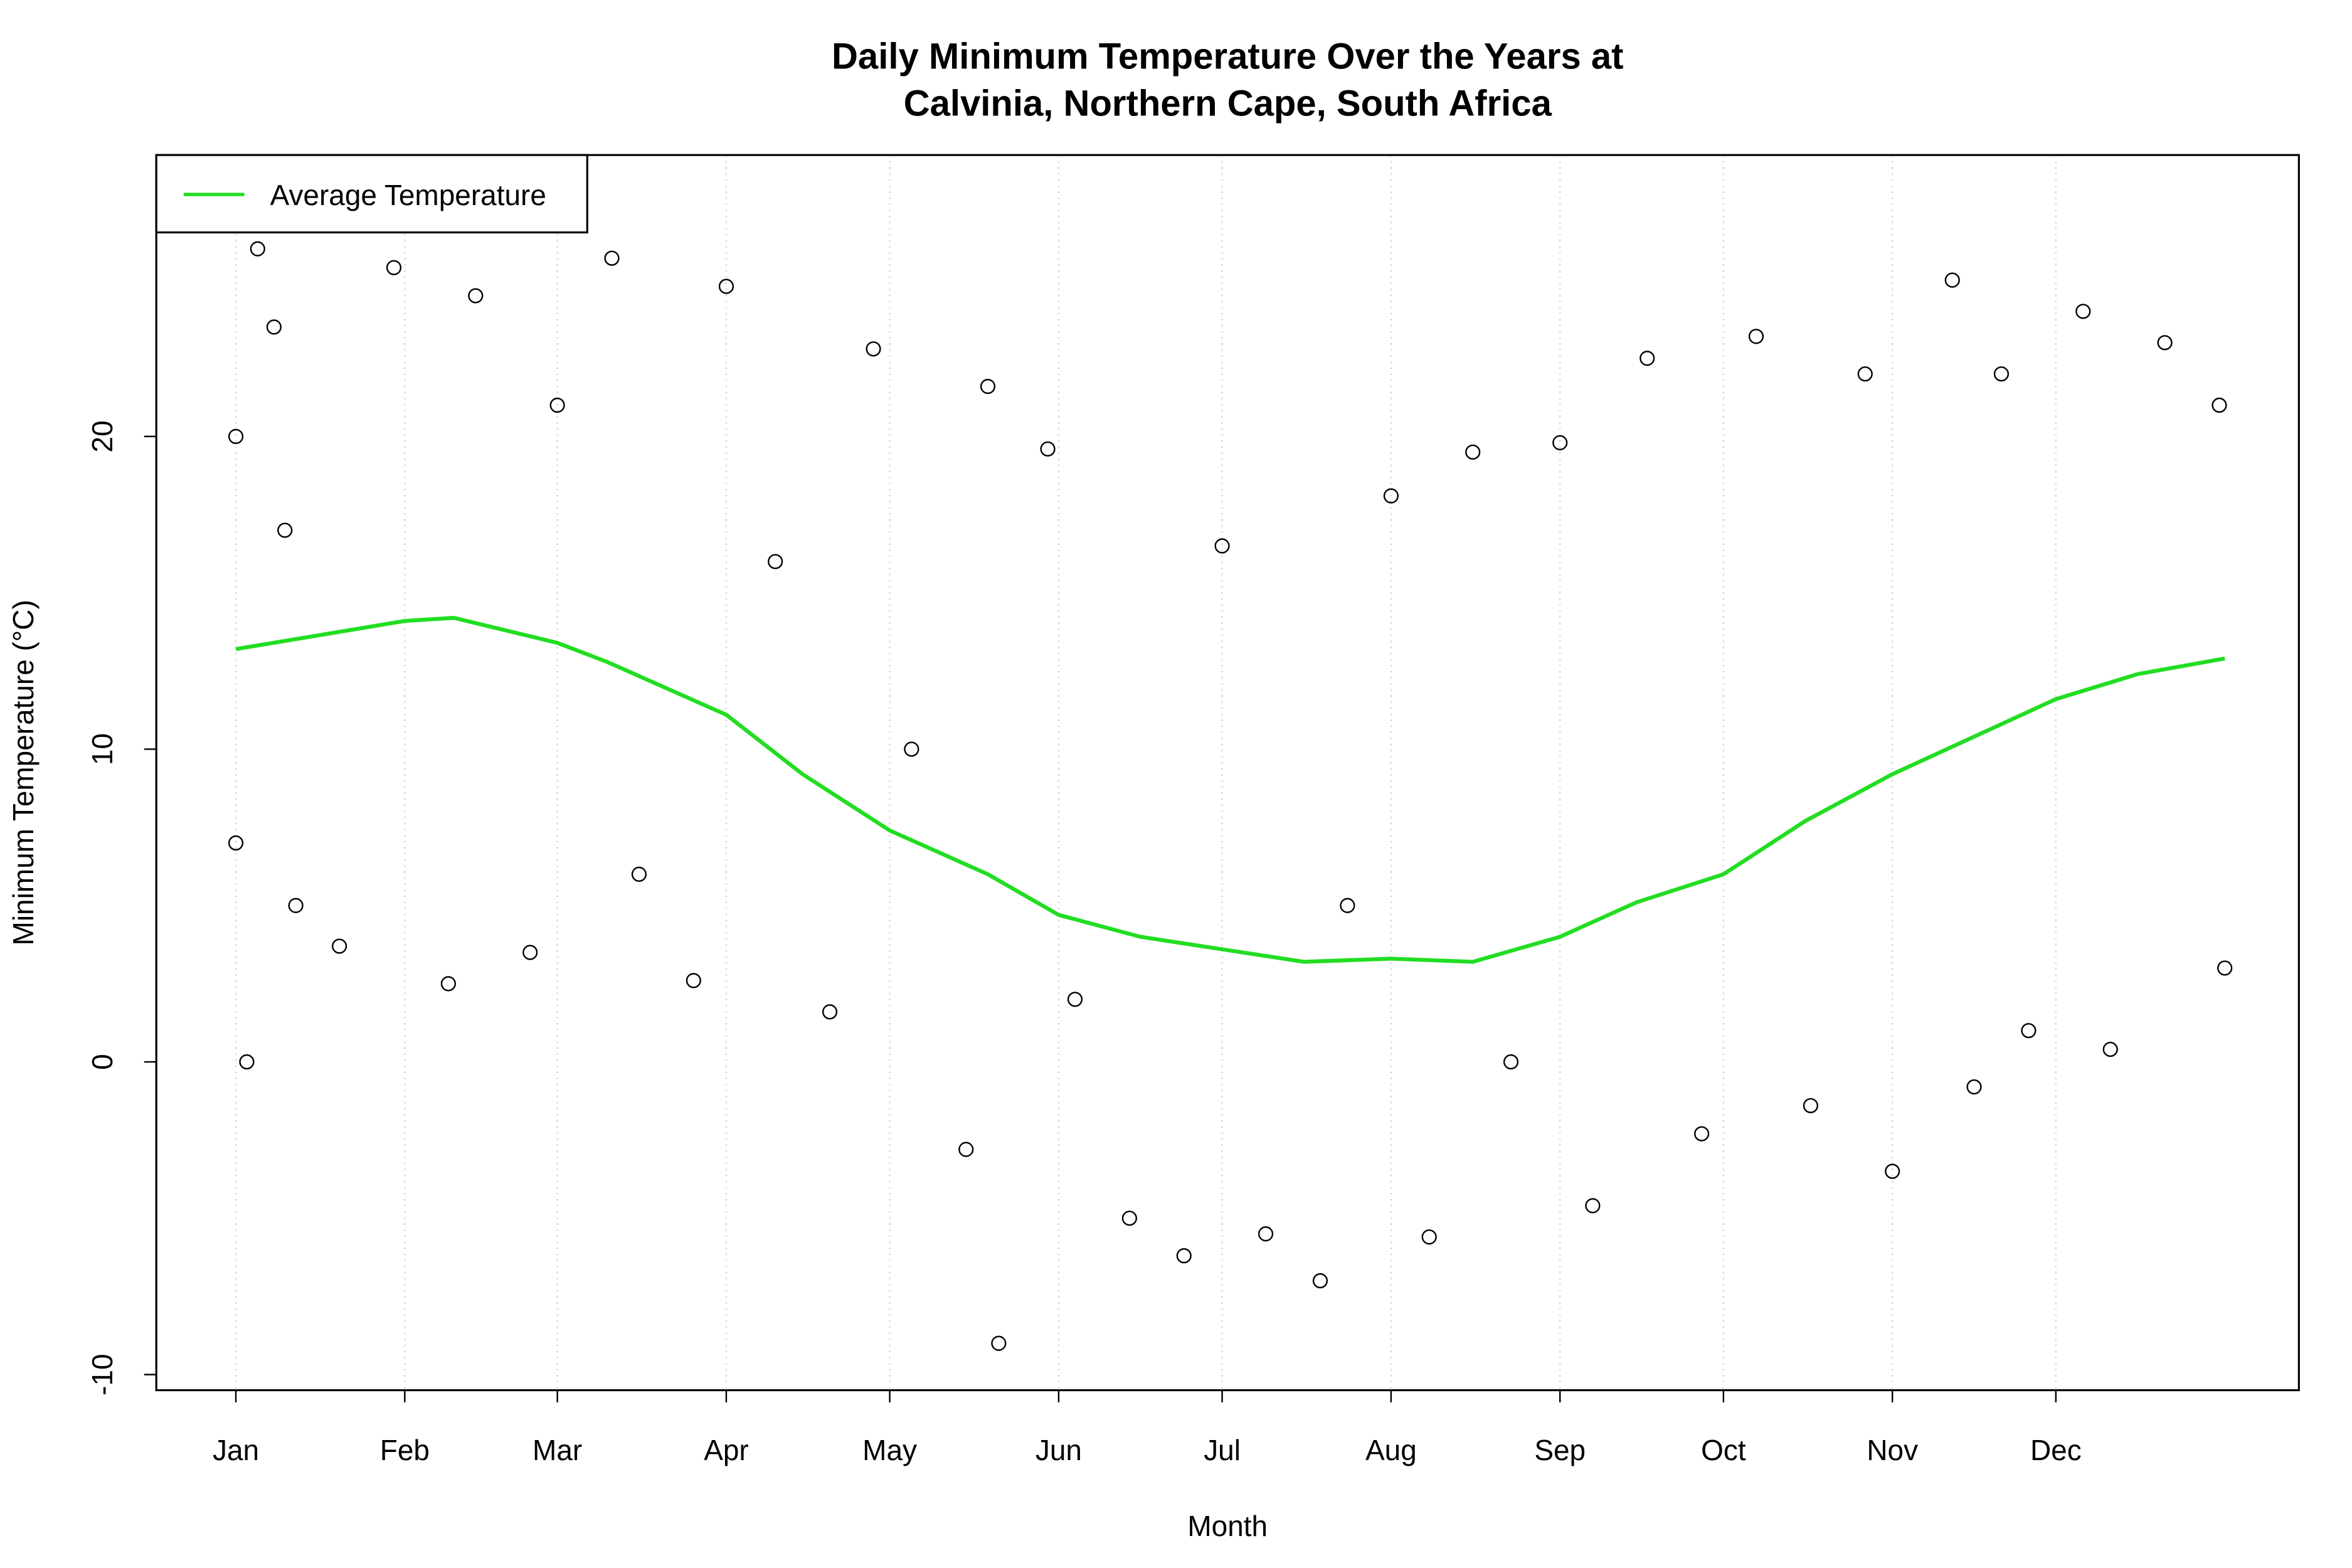 This screenshot has width=2352, height=1568. I want to click on legend: Average Temperature, so click(371, 194).